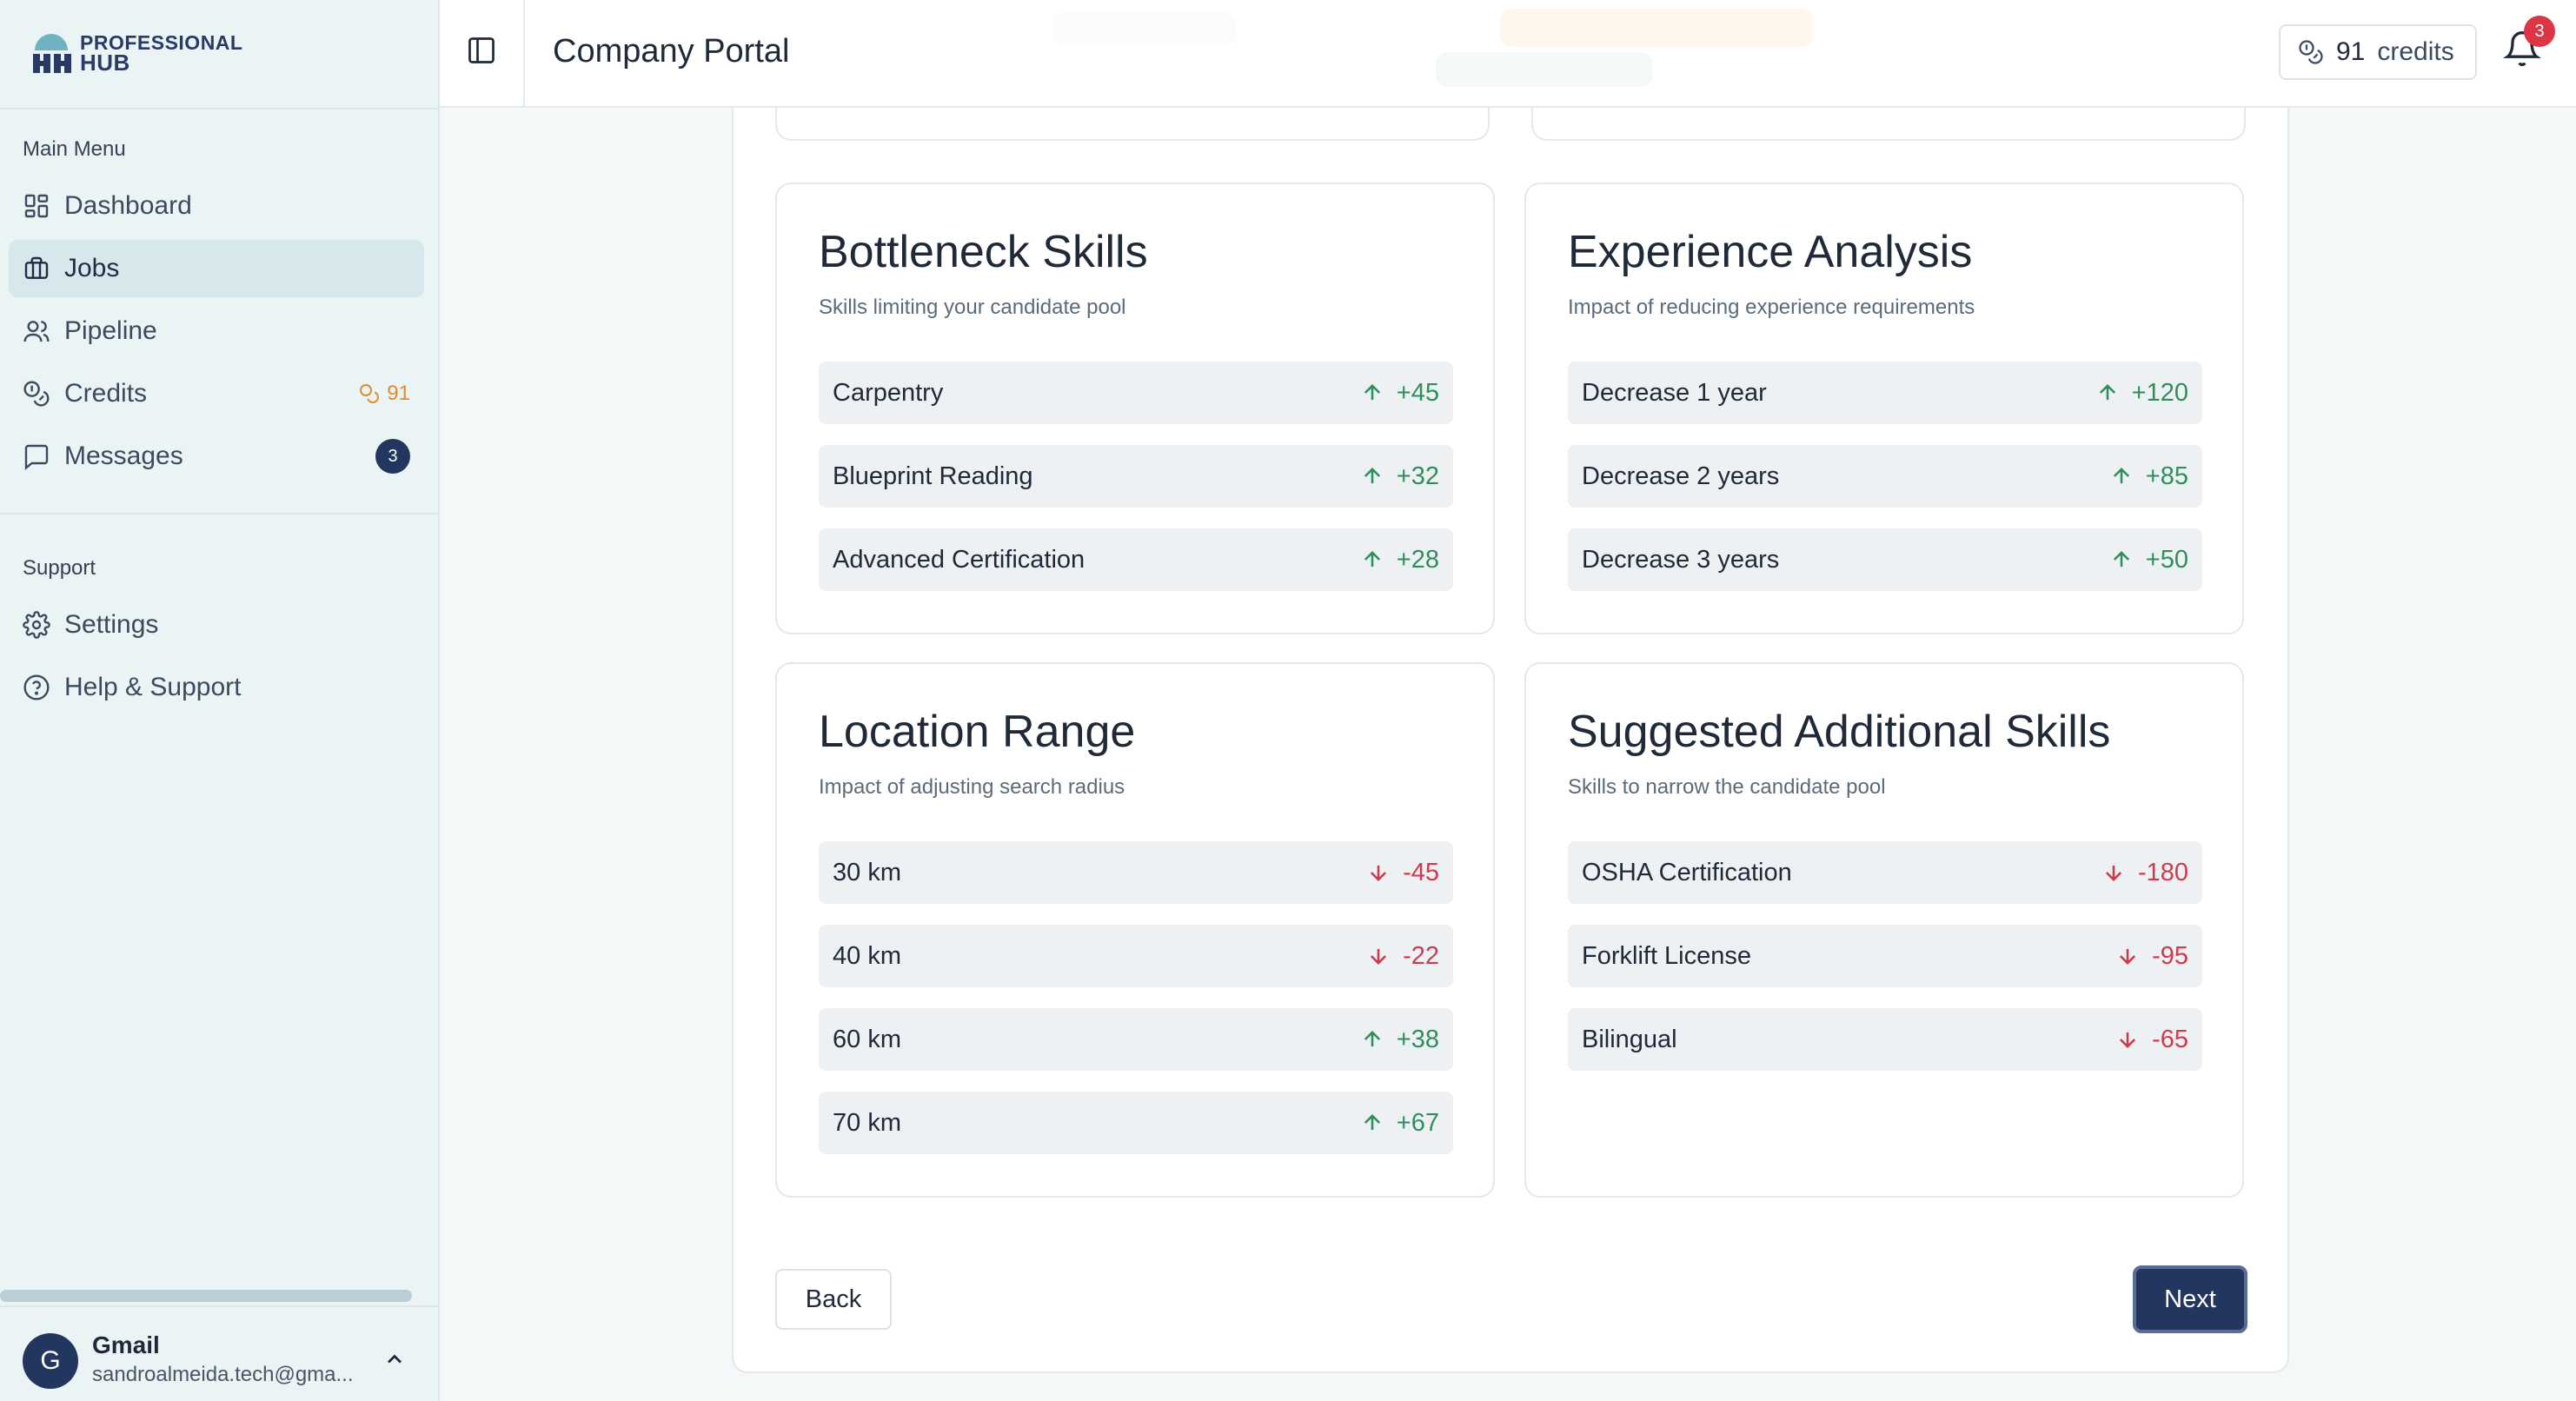 The height and width of the screenshot is (1401, 2576). I want to click on sidebar-item-label: Pipeline, so click(110, 330).